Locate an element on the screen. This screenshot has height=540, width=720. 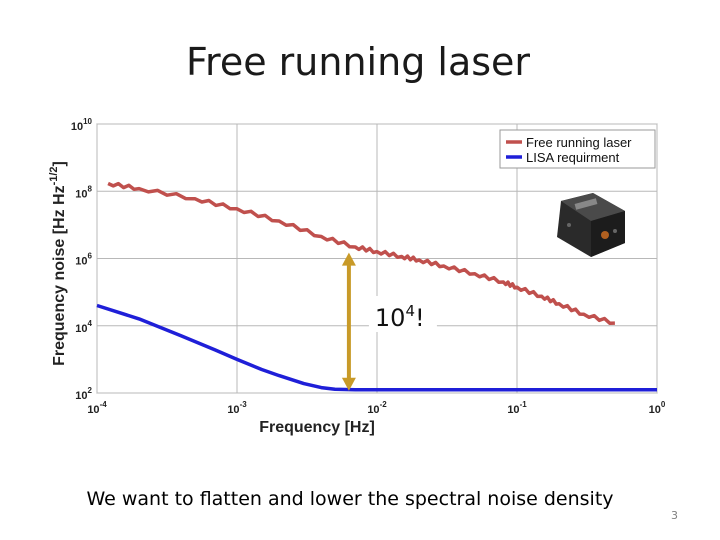
annotation-label-bg is located at coordinates (402, 314).